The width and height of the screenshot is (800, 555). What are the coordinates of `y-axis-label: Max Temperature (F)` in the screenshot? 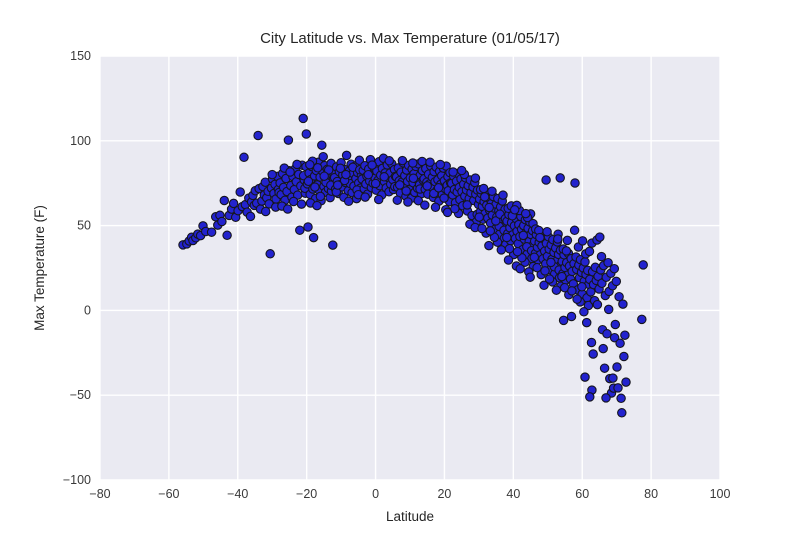 It's located at (39, 268).